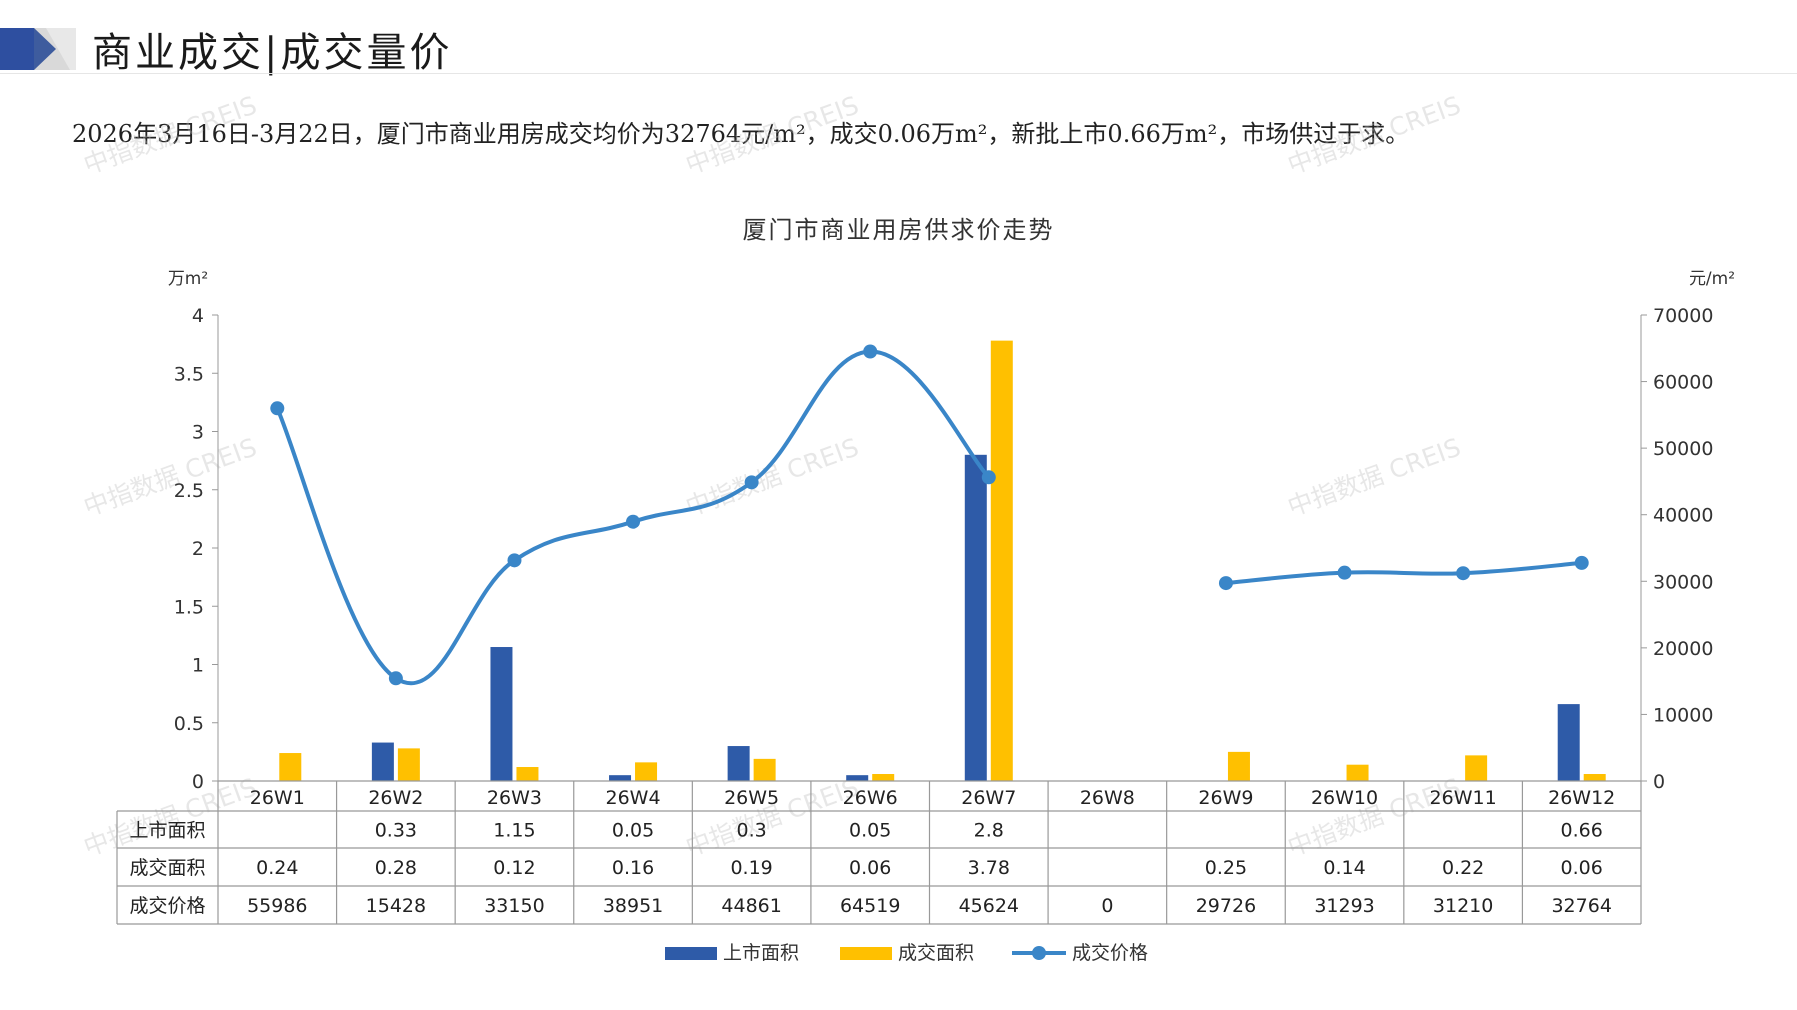 This screenshot has height=1010, width=1797. What do you see at coordinates (751, 798) in the screenshot?
I see `category-label: 26W5` at bounding box center [751, 798].